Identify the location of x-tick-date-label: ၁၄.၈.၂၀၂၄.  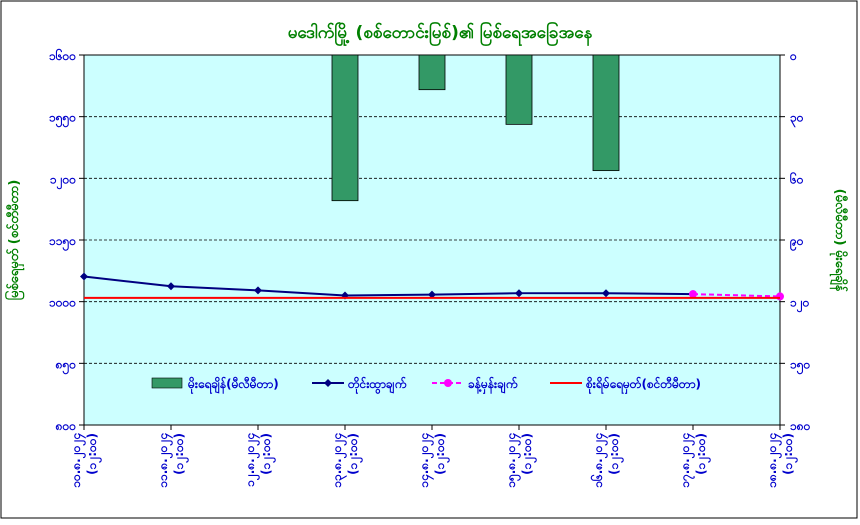
(426, 460).